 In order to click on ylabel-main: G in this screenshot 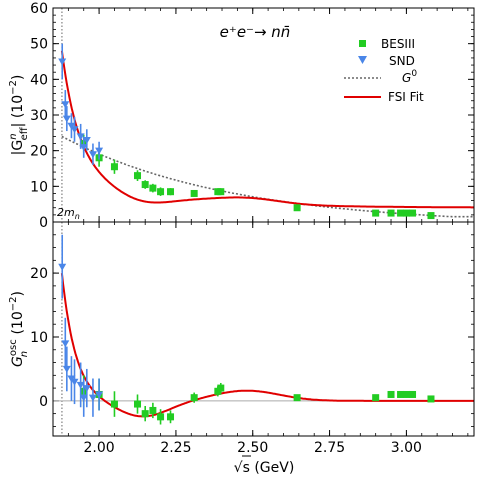, I will do `click(18, 361)`.